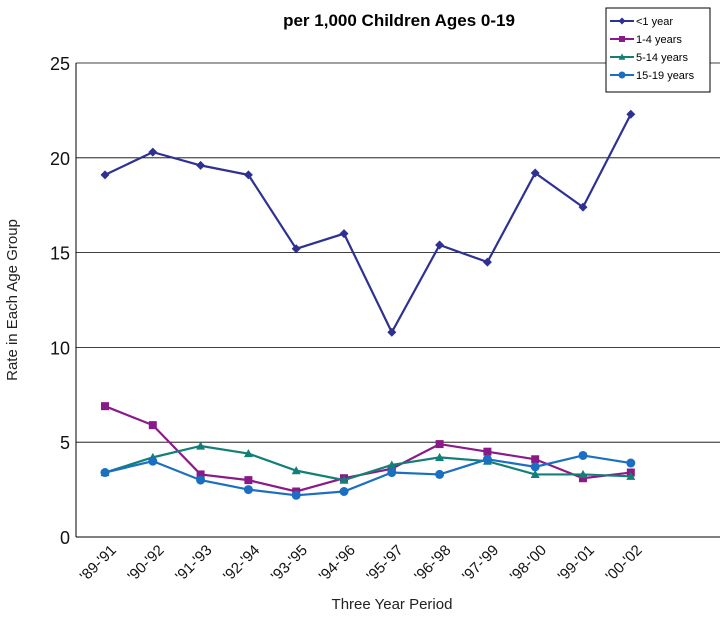 The height and width of the screenshot is (617, 720). Describe the element at coordinates (654, 22) in the screenshot. I see `legend-label: <1 year` at that location.